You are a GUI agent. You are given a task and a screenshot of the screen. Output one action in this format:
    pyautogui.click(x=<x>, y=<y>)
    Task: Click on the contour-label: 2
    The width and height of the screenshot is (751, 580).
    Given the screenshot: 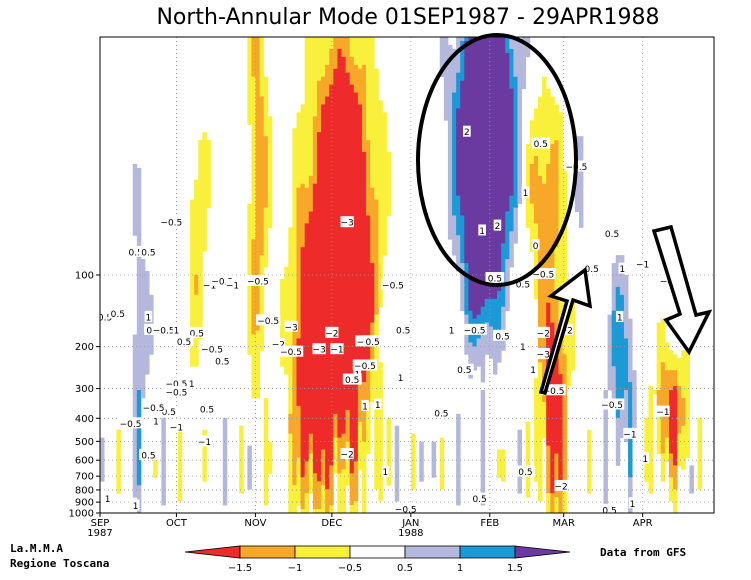 What is the action you would take?
    pyautogui.click(x=498, y=227)
    